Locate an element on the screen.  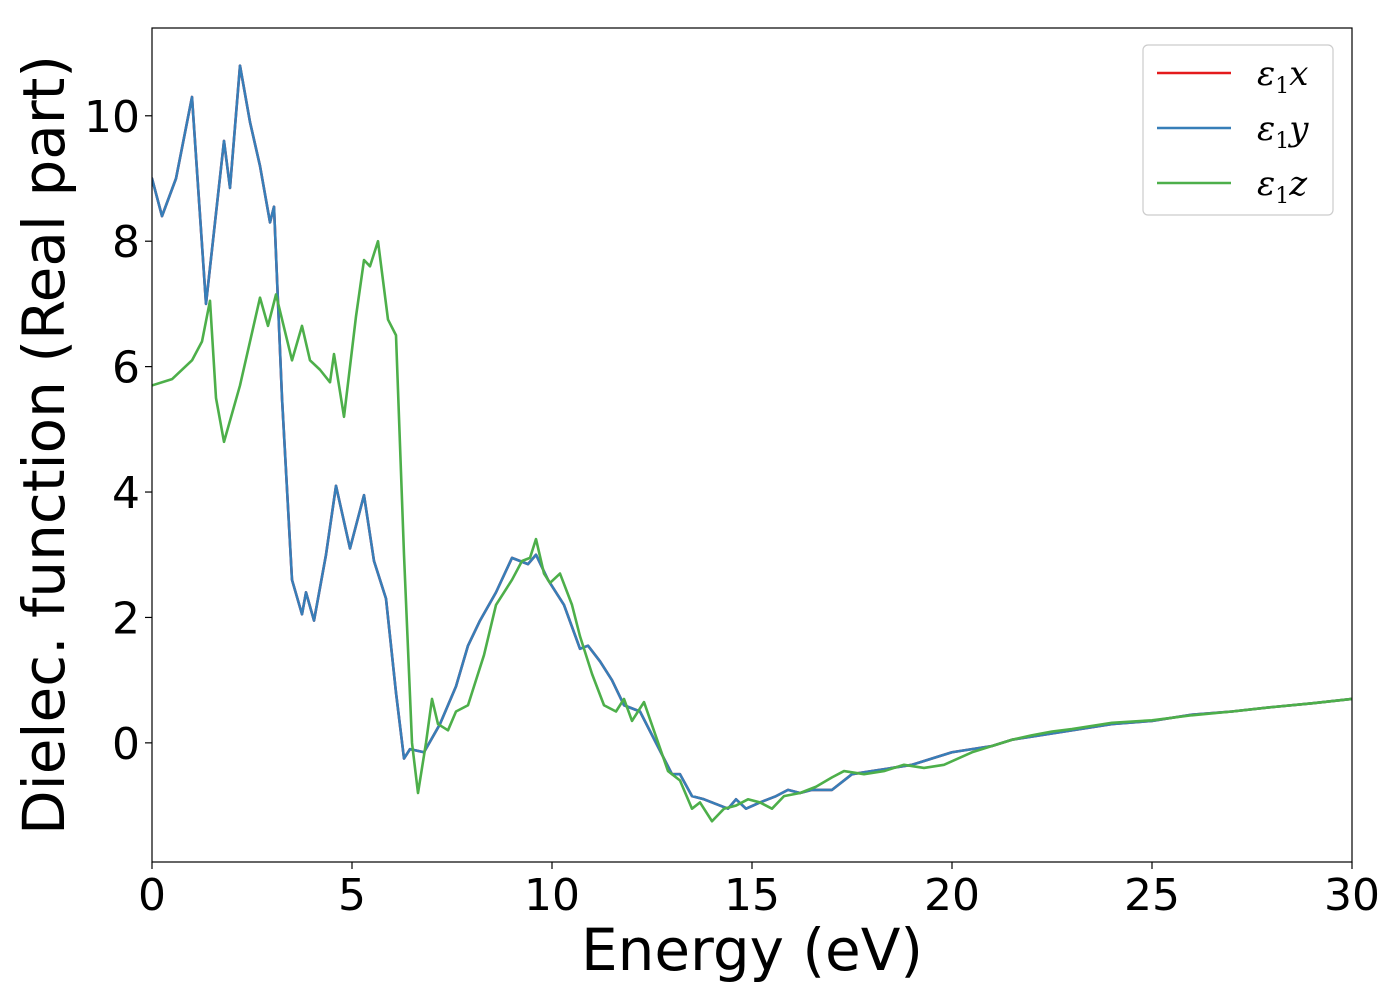
x-tick-label: 5 is located at coordinates (352, 895).